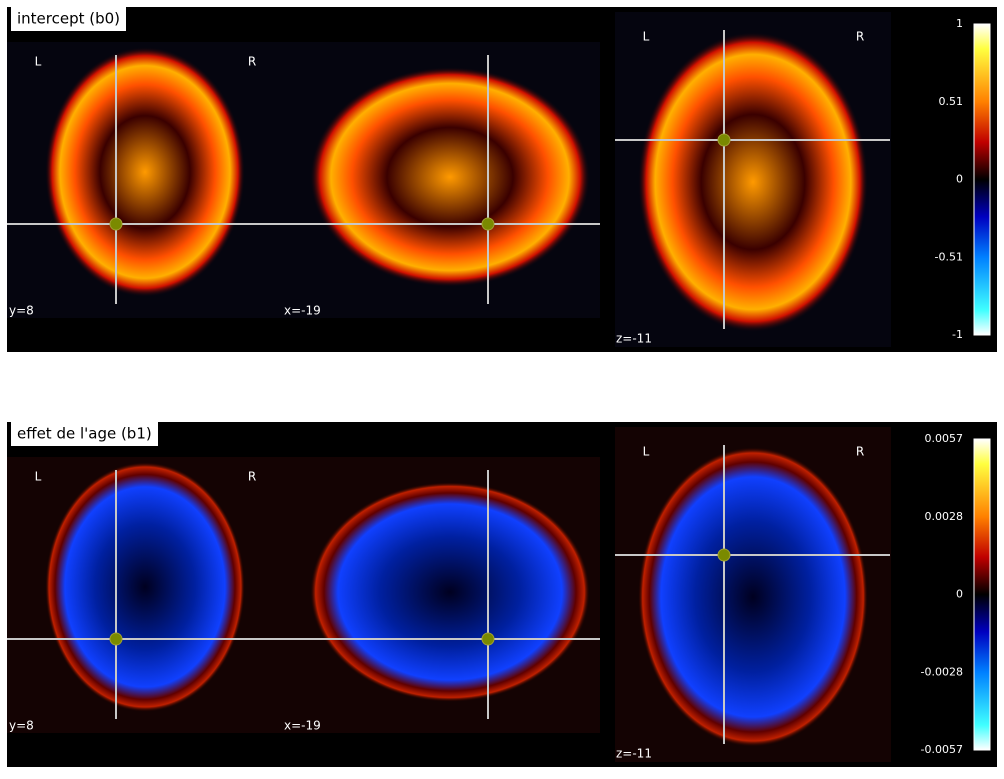 The image size is (1004, 779). Describe the element at coordinates (951, 101) in the screenshot. I see `colorbar-tick-label: 0.51` at that location.